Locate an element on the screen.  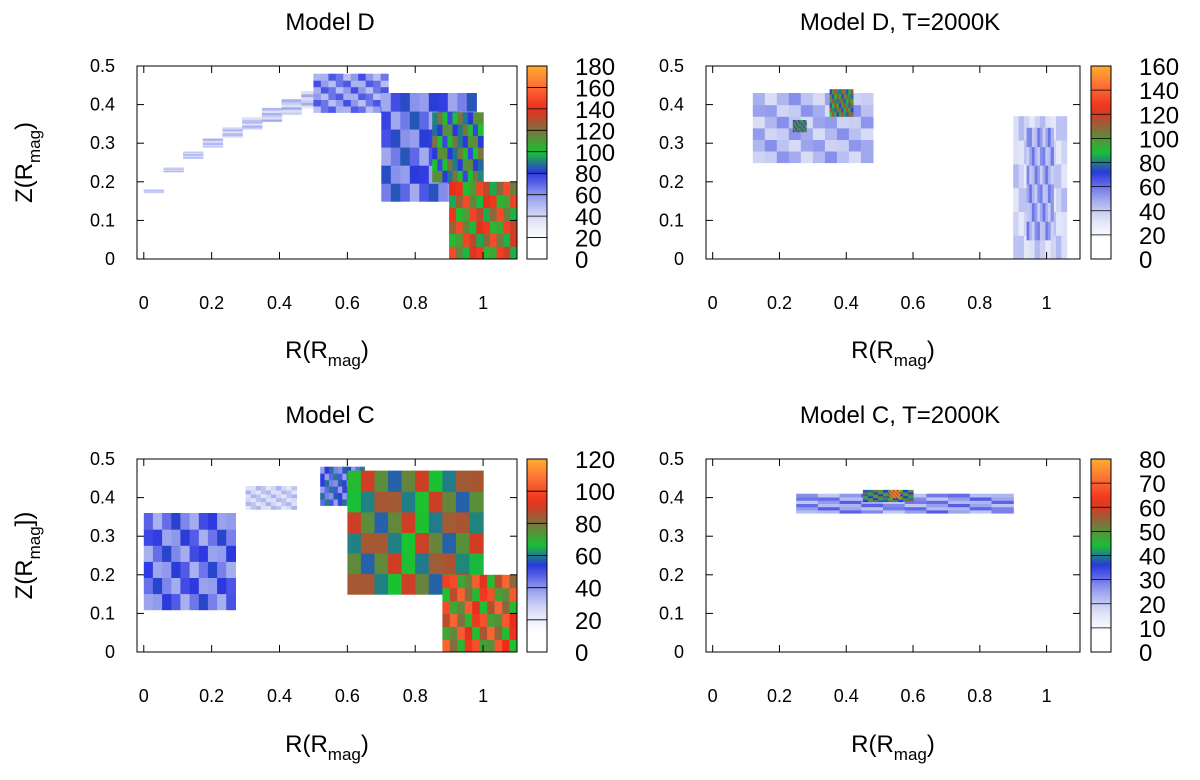
y-tick-label: 0.3 is located at coordinates (102, 536).